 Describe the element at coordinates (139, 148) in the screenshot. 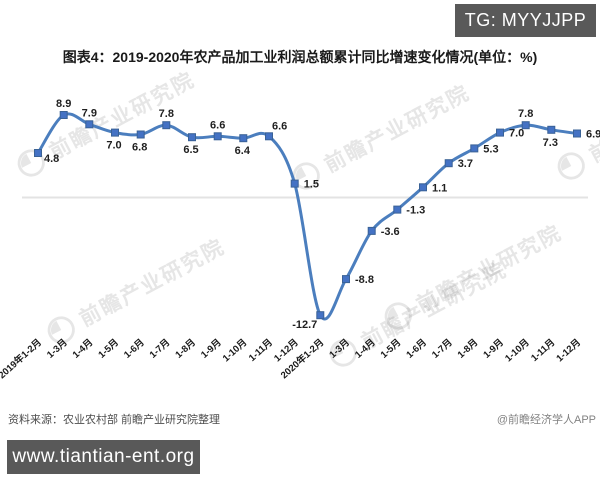

I see `data-label: 6.8` at that location.